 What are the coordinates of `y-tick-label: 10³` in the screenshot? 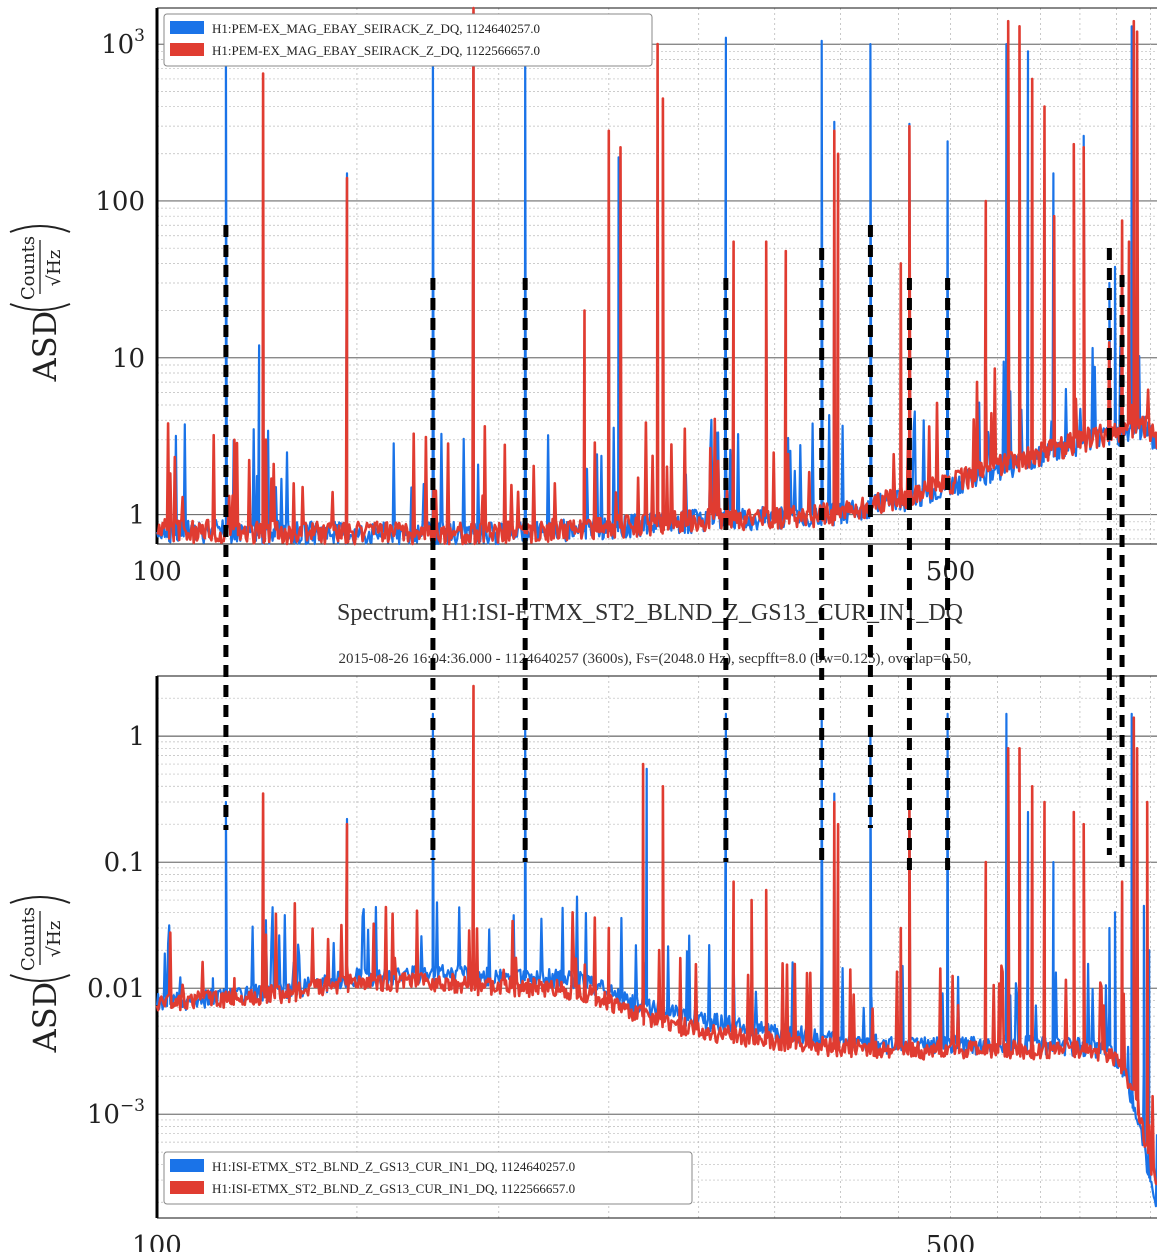 It's located at (123, 43).